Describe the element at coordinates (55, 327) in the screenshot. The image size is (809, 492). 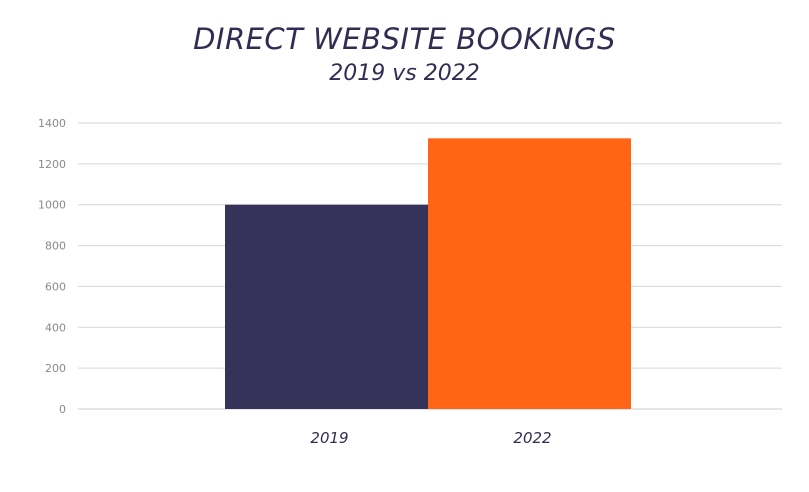
I see `y-tick-label: 400` at that location.